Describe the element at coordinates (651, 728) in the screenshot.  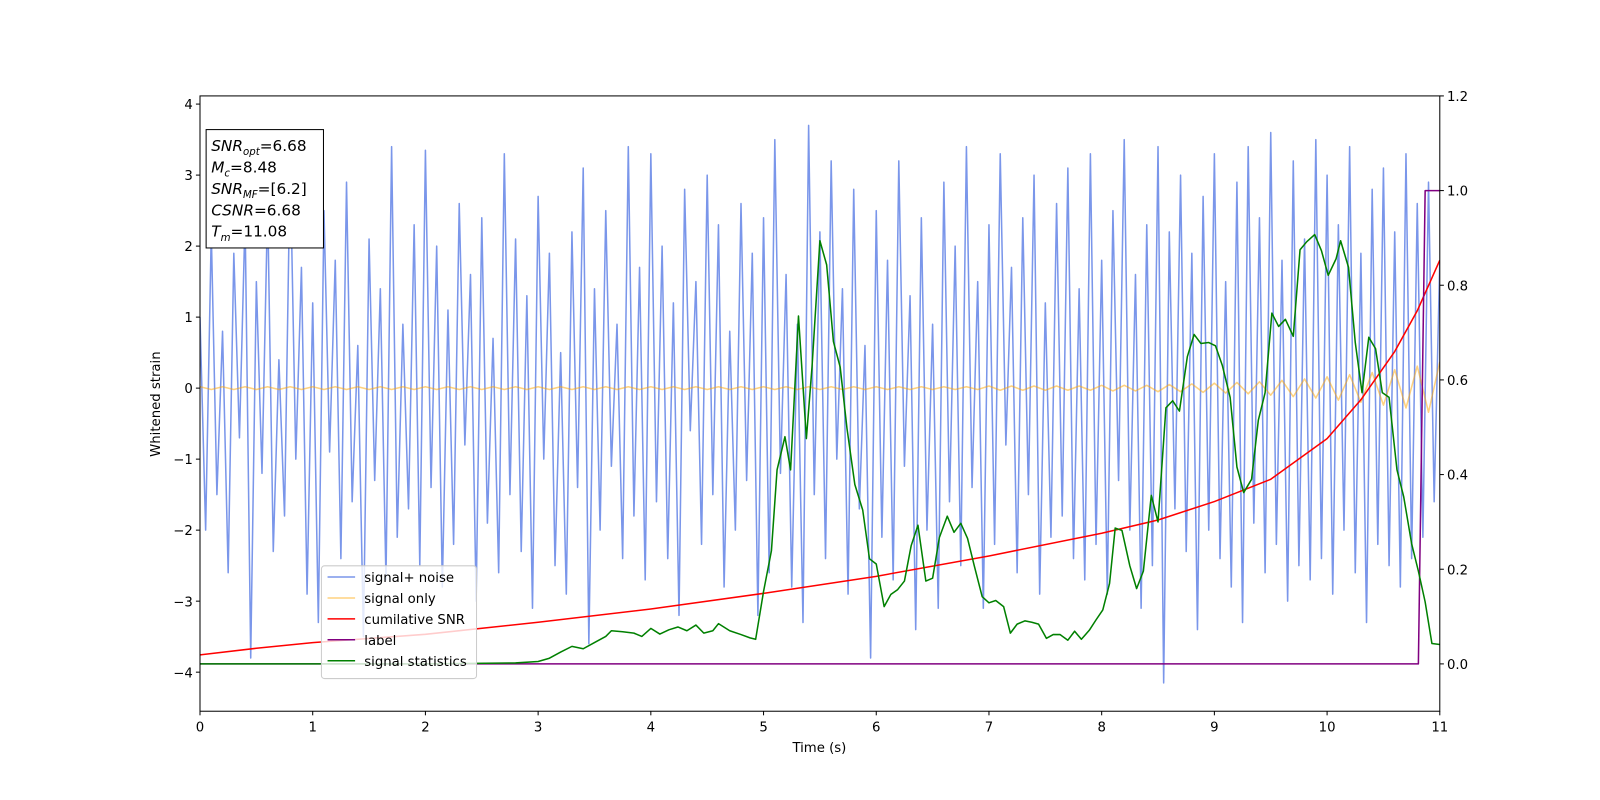
I see `x-tick-label: 4` at that location.